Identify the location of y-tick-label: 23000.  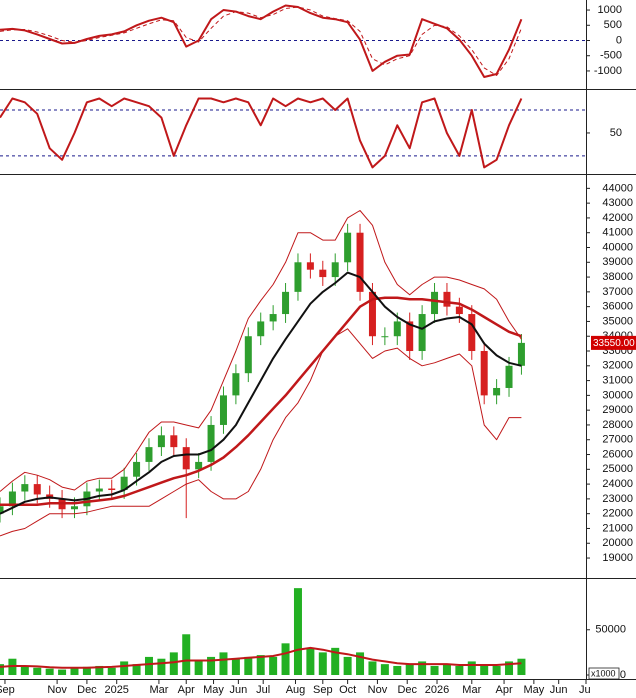
(617, 499).